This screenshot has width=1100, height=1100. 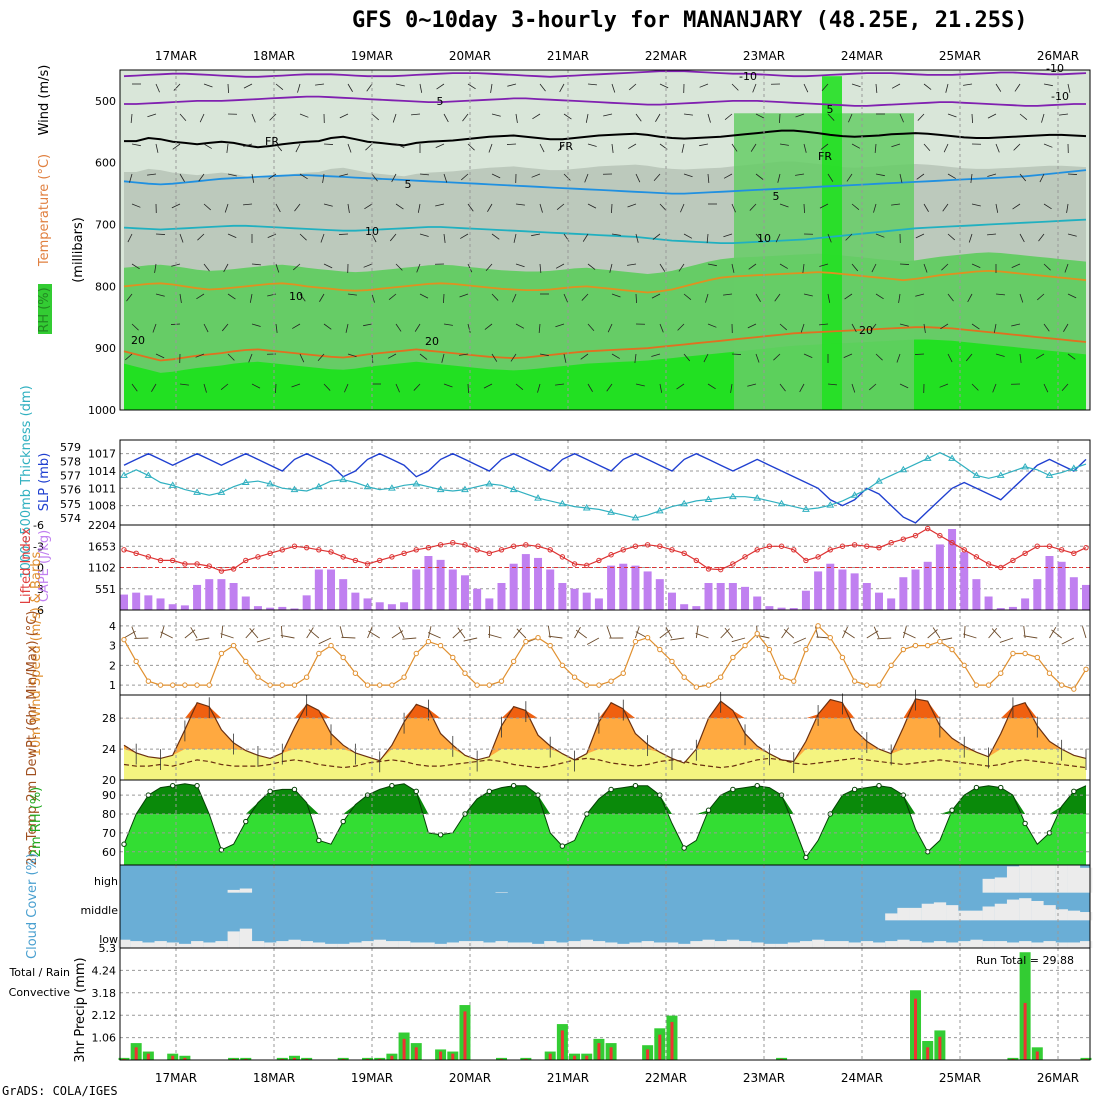 What do you see at coordinates (102, 506) in the screenshot?
I see `slp-tick-label: 1008` at bounding box center [102, 506].